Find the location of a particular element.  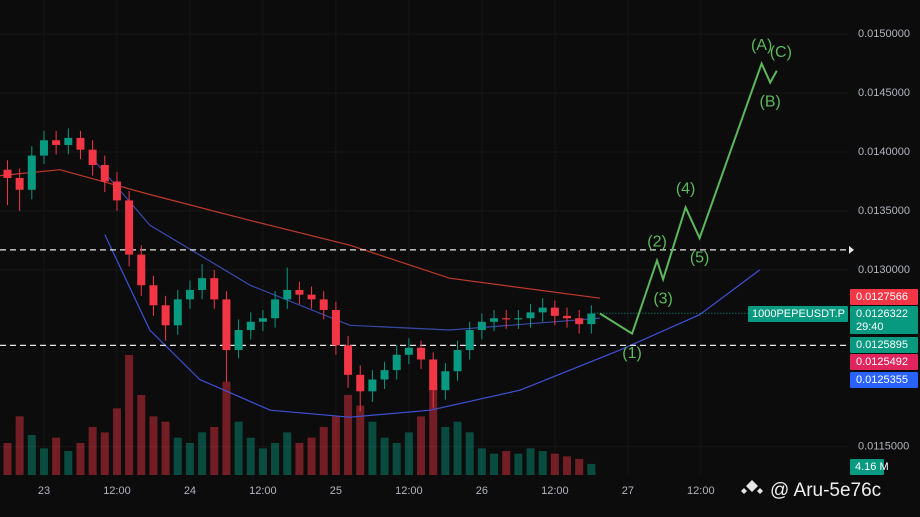

symbol-label: 1000PEPEUSDT.P is located at coordinates (798, 314).